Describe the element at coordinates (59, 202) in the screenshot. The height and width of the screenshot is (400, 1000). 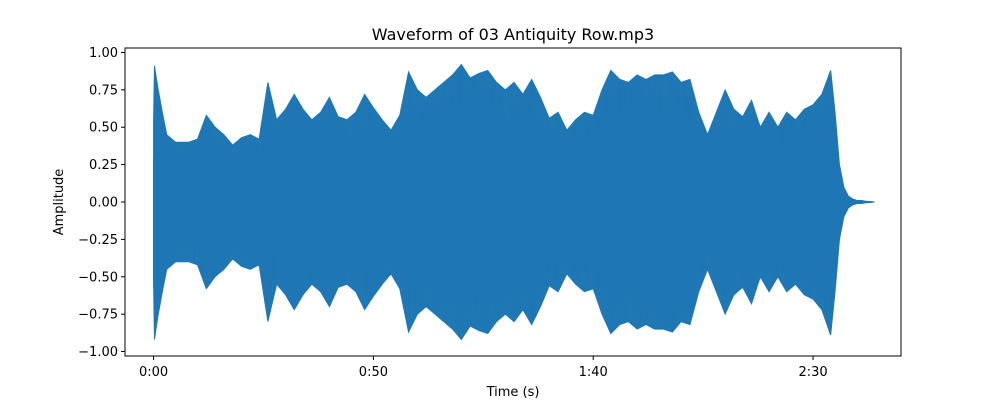
I see `y-axis-label: Amplitude` at that location.